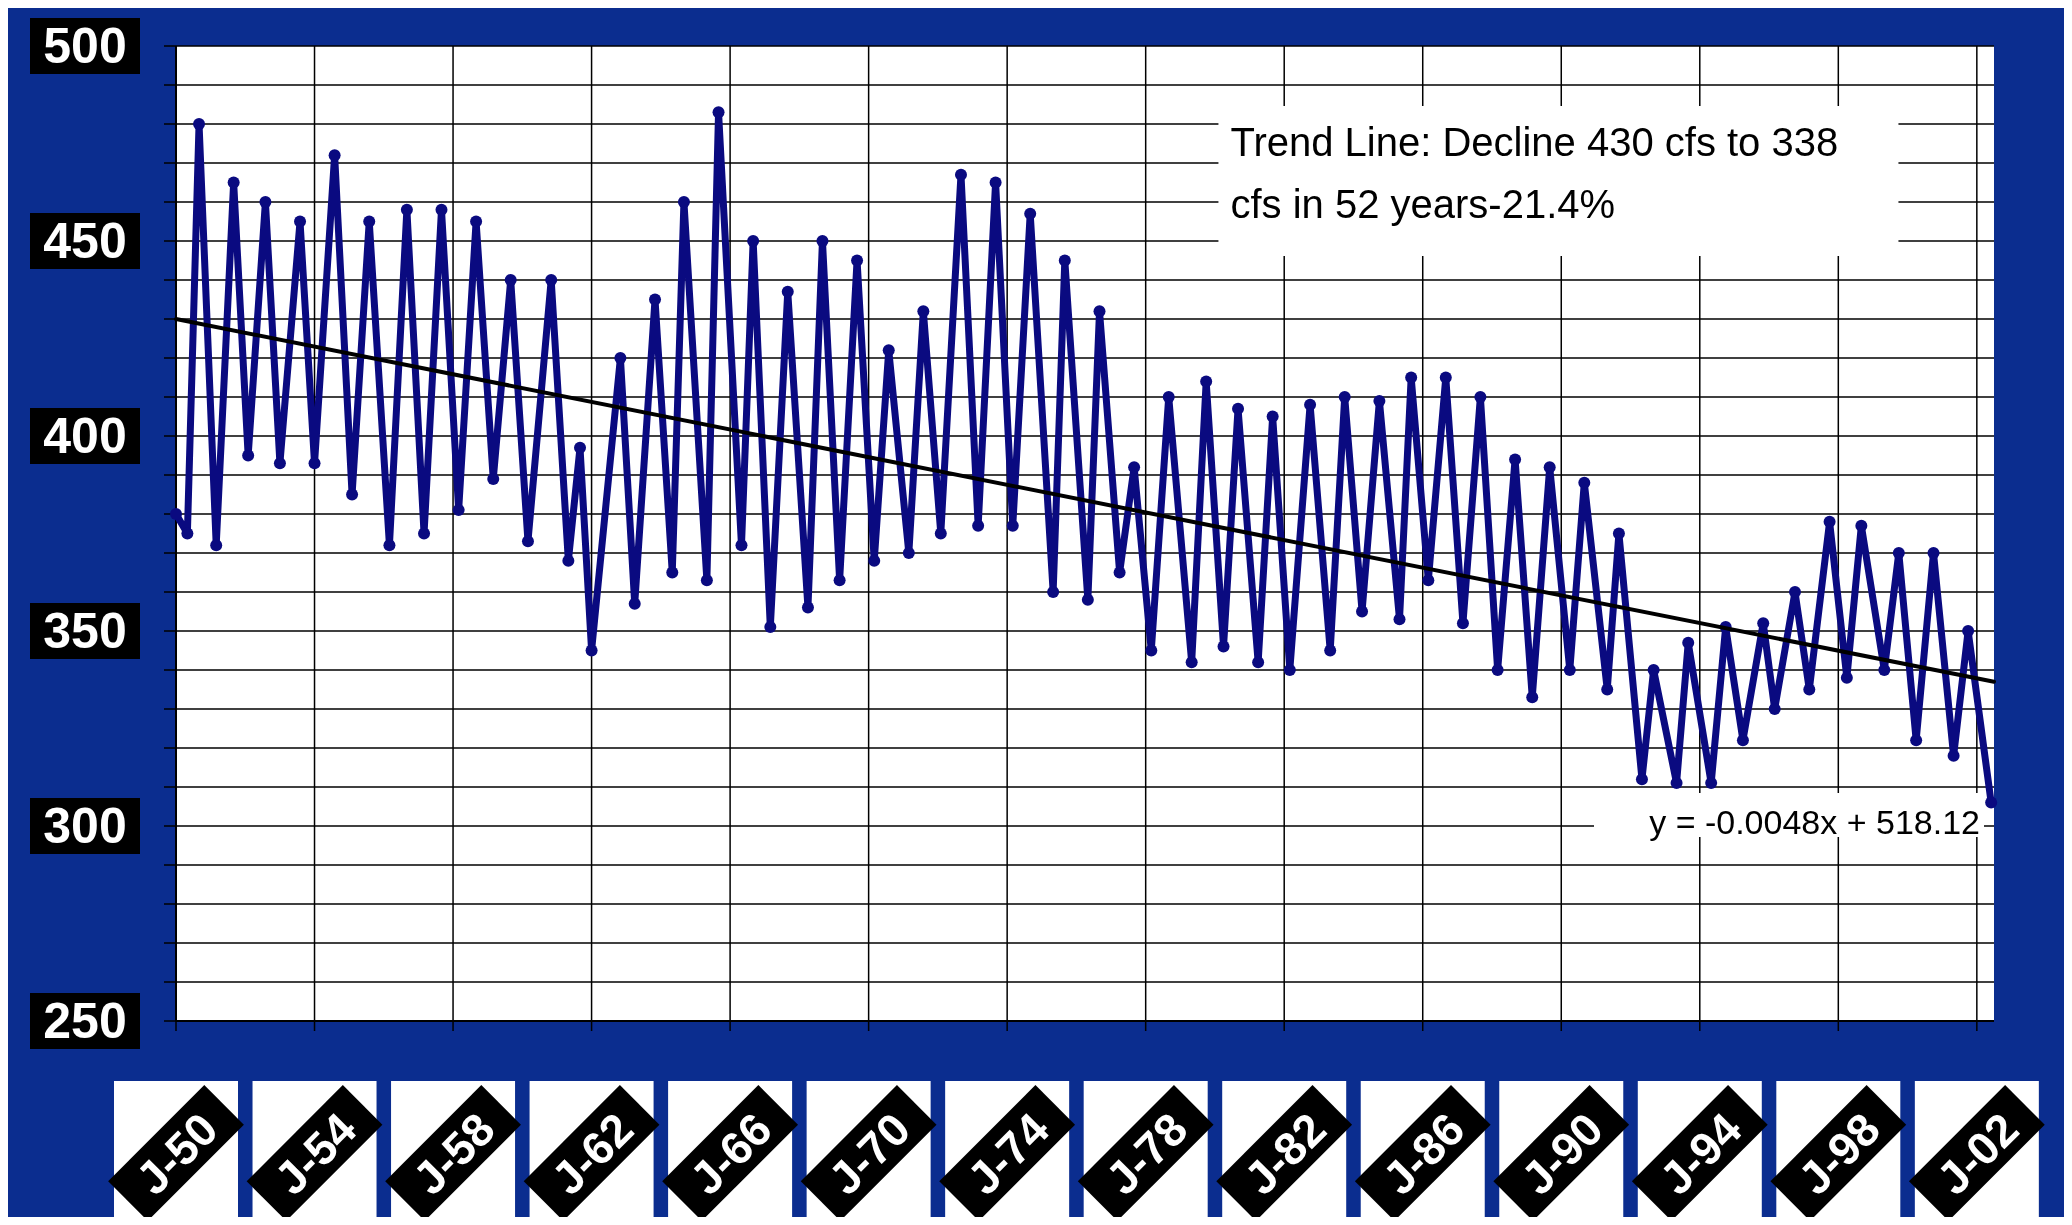  I want to click on annotation: y = -0.0048x + 518.12, so click(1814, 822).